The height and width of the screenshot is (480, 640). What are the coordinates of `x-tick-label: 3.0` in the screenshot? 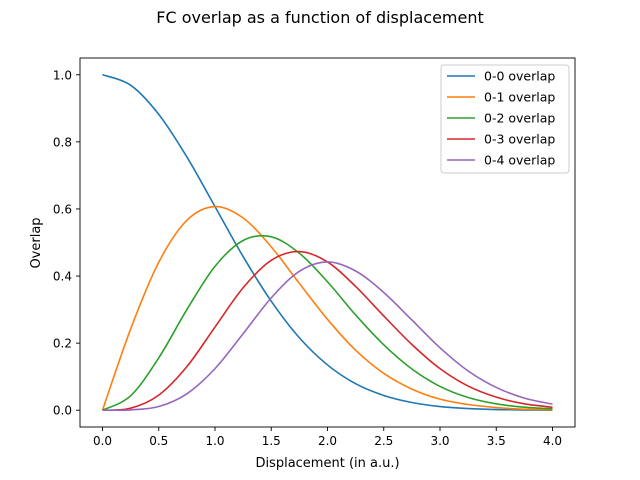 It's located at (439, 441).